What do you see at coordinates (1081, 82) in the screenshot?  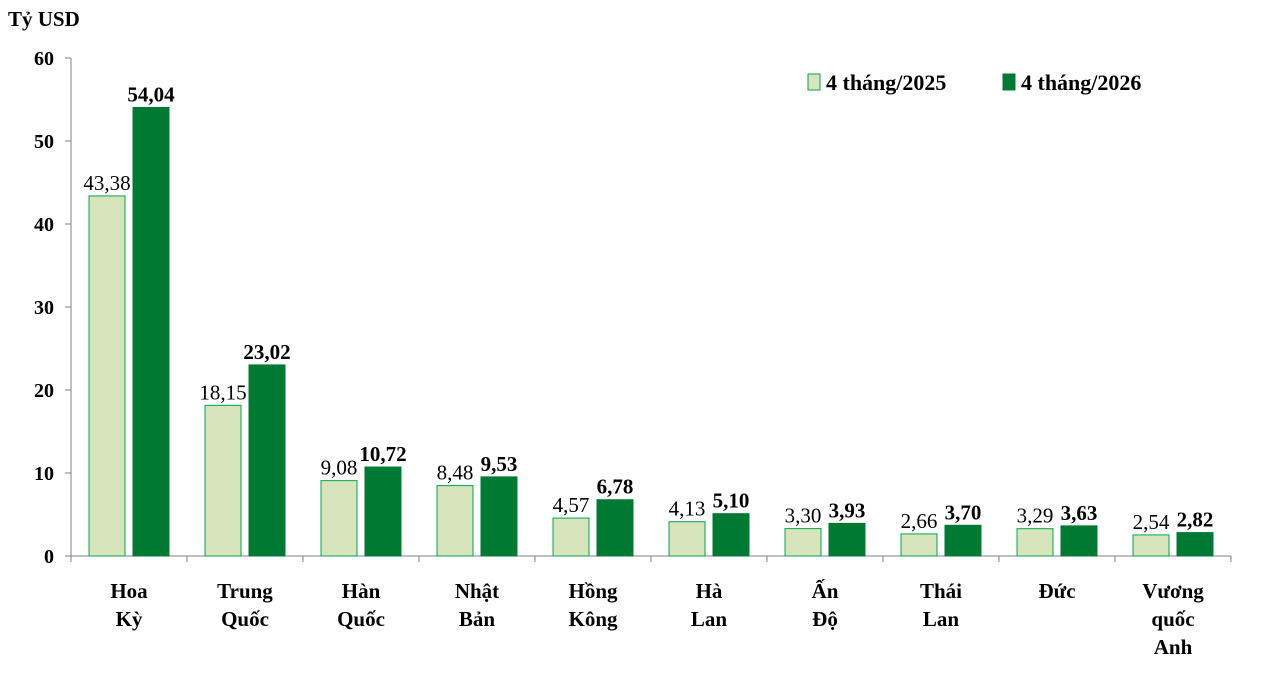 I see `legend-label-2026: 4 tháng/2026` at bounding box center [1081, 82].